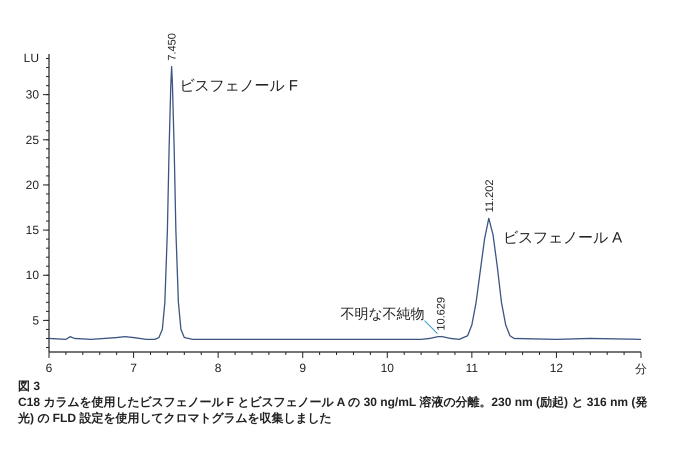 Image resolution: width=681 pixels, height=460 pixels. What do you see at coordinates (382, 314) in the screenshot?
I see `annotation: 不明な不純物` at bounding box center [382, 314].